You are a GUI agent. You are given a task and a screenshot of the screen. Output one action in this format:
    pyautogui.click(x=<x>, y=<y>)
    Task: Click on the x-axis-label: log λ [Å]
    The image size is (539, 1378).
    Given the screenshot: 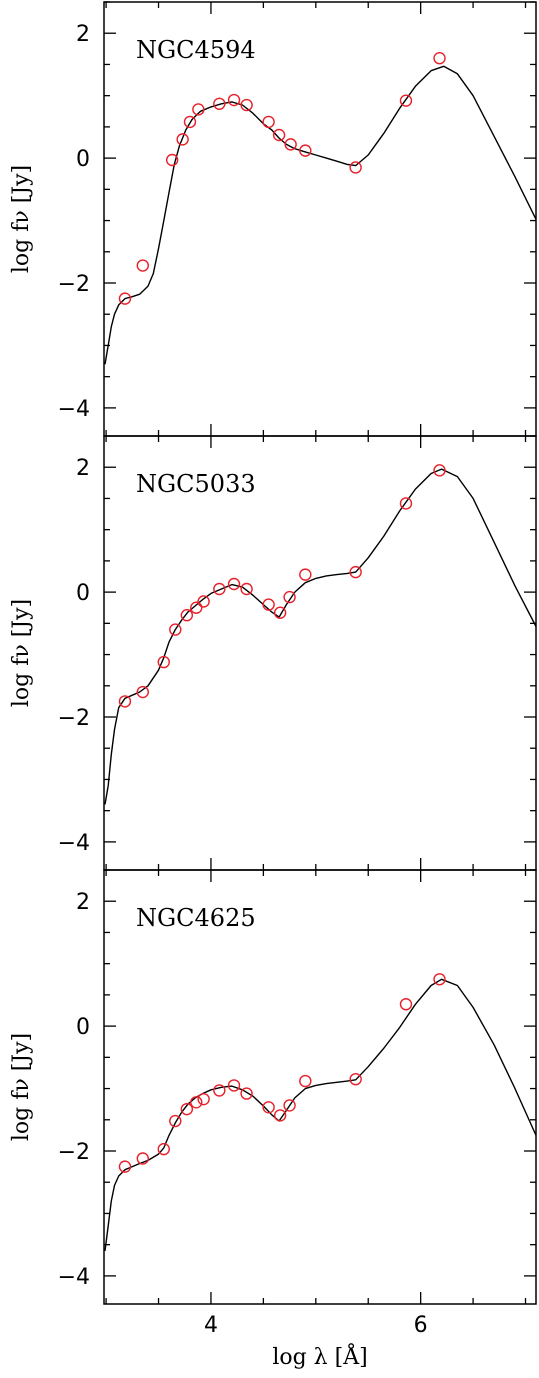 What is the action you would take?
    pyautogui.click(x=319, y=1356)
    